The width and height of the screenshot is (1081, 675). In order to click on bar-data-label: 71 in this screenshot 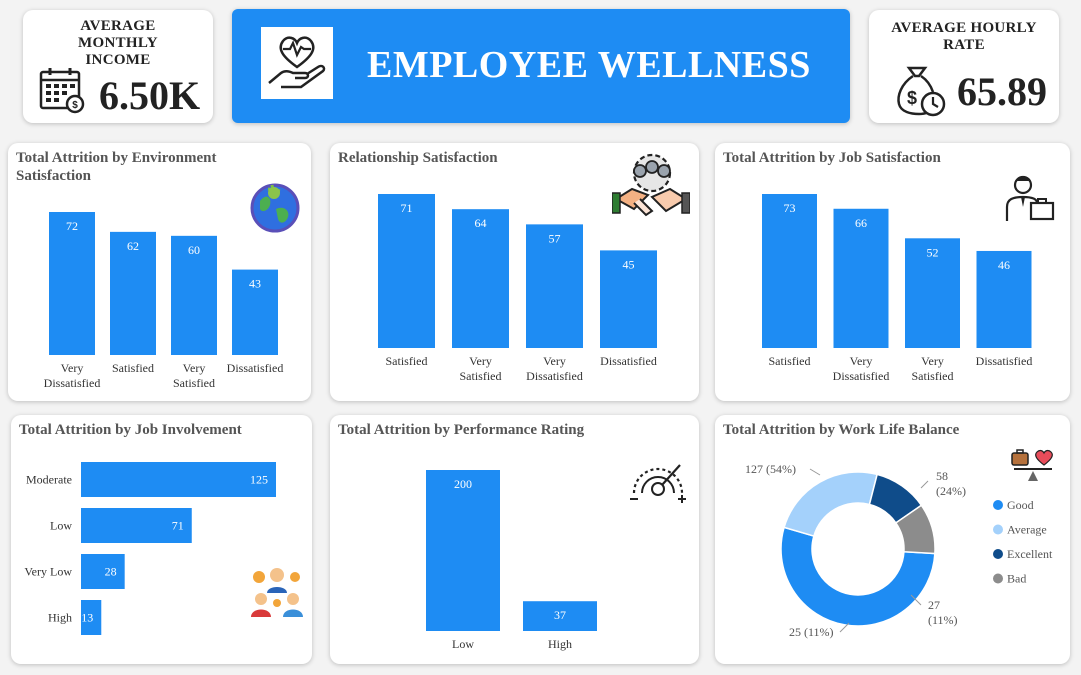, I will do `click(178, 526)`.